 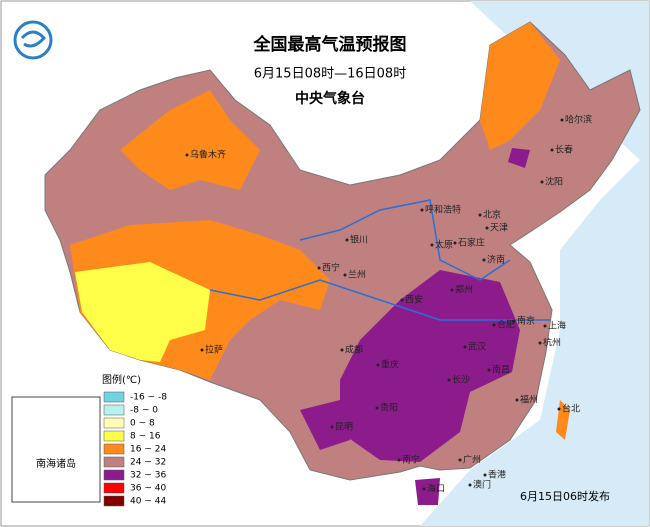 What do you see at coordinates (148, 476) in the screenshot?
I see `legend-label: 32 ~ 36` at bounding box center [148, 476].